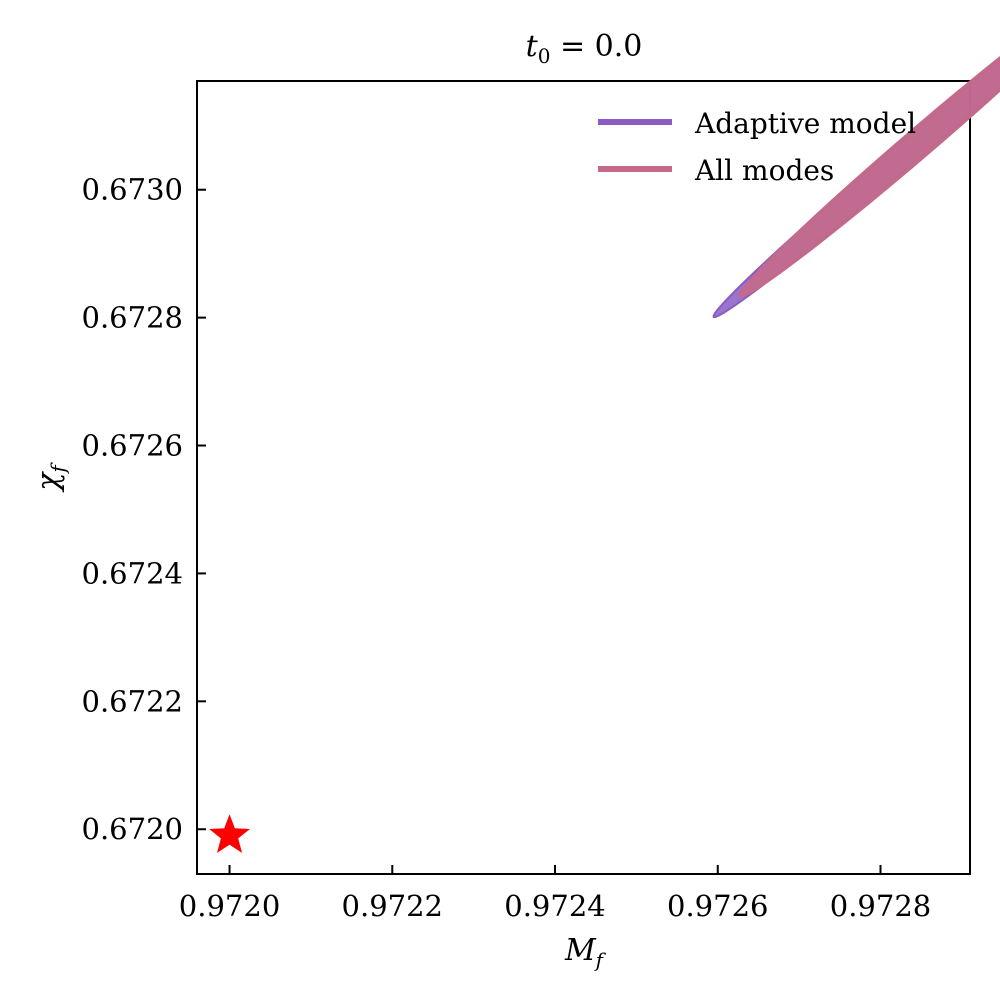 The height and width of the screenshot is (1000, 1000). Describe the element at coordinates (132, 829) in the screenshot. I see `y-tick-label: 0.6720` at that location.